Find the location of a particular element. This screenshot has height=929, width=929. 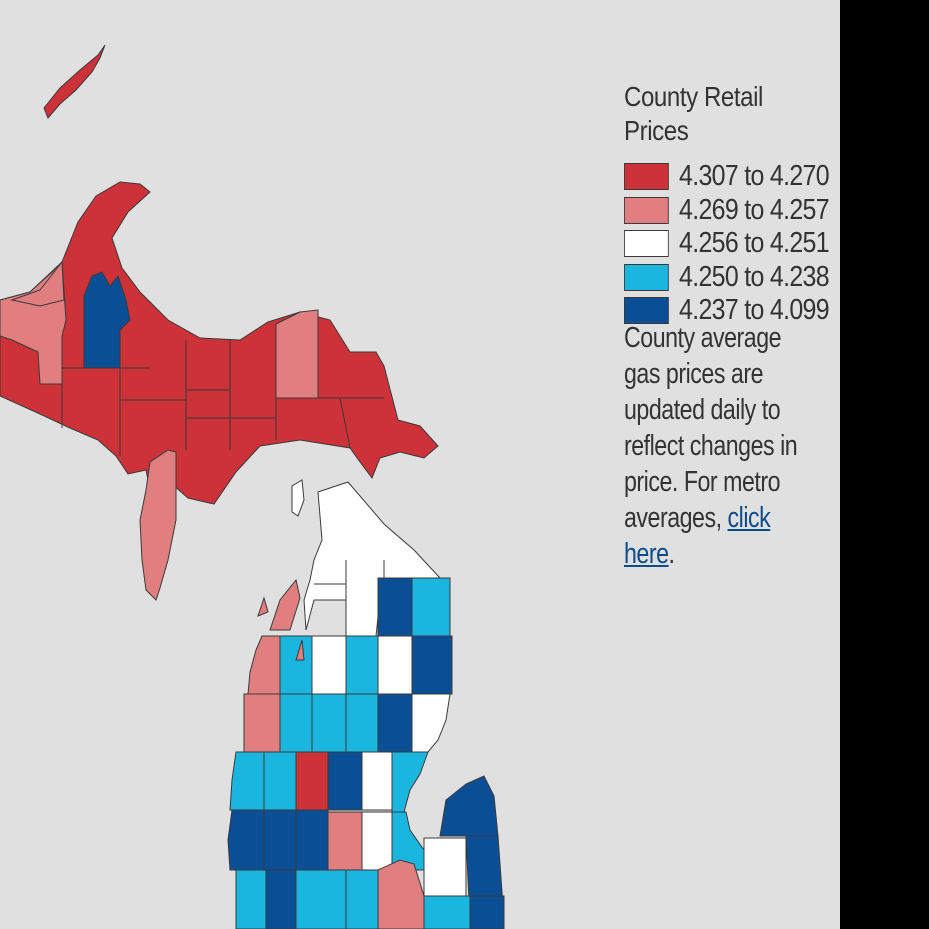

county-lp-r5c2 is located at coordinates (312, 840).